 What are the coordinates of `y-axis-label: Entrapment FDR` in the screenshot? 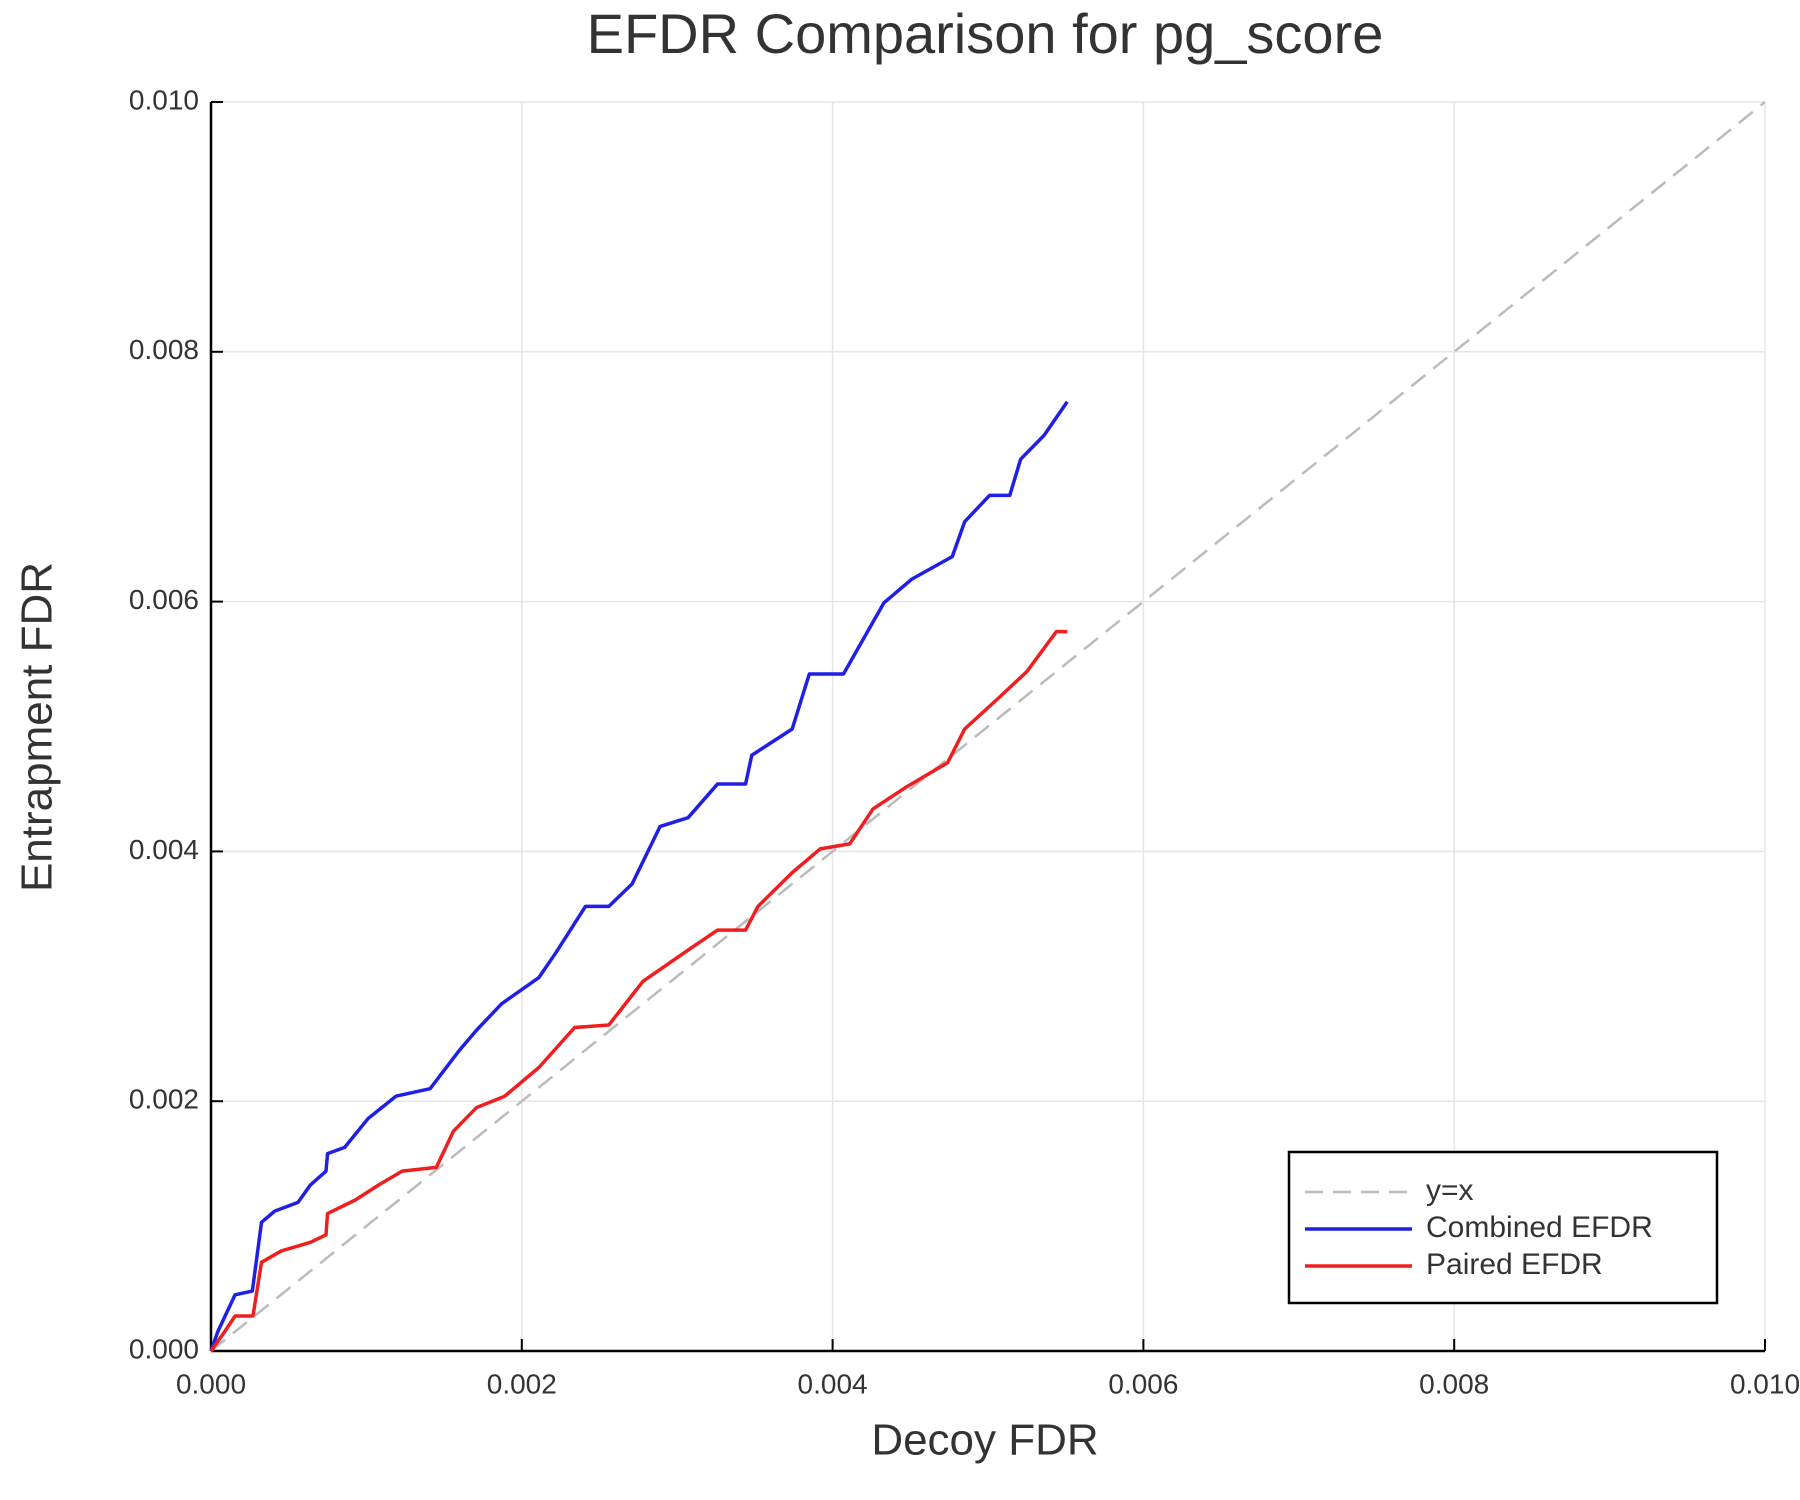 It's located at (37, 727).